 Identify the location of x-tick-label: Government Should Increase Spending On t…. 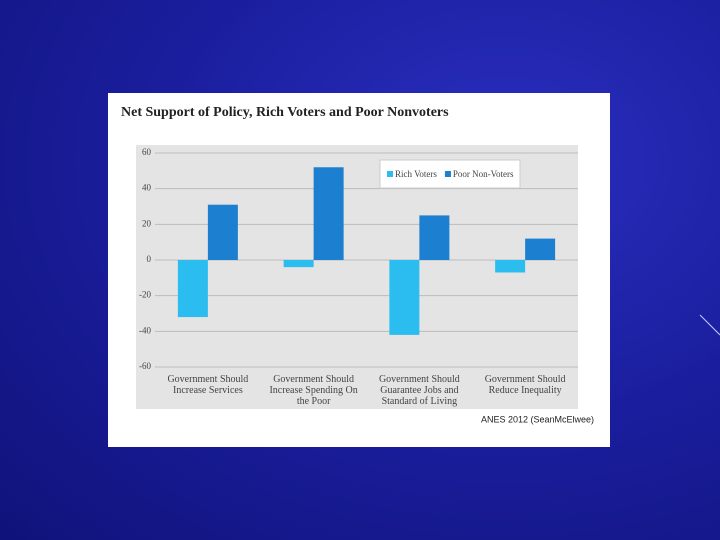
(313, 390).